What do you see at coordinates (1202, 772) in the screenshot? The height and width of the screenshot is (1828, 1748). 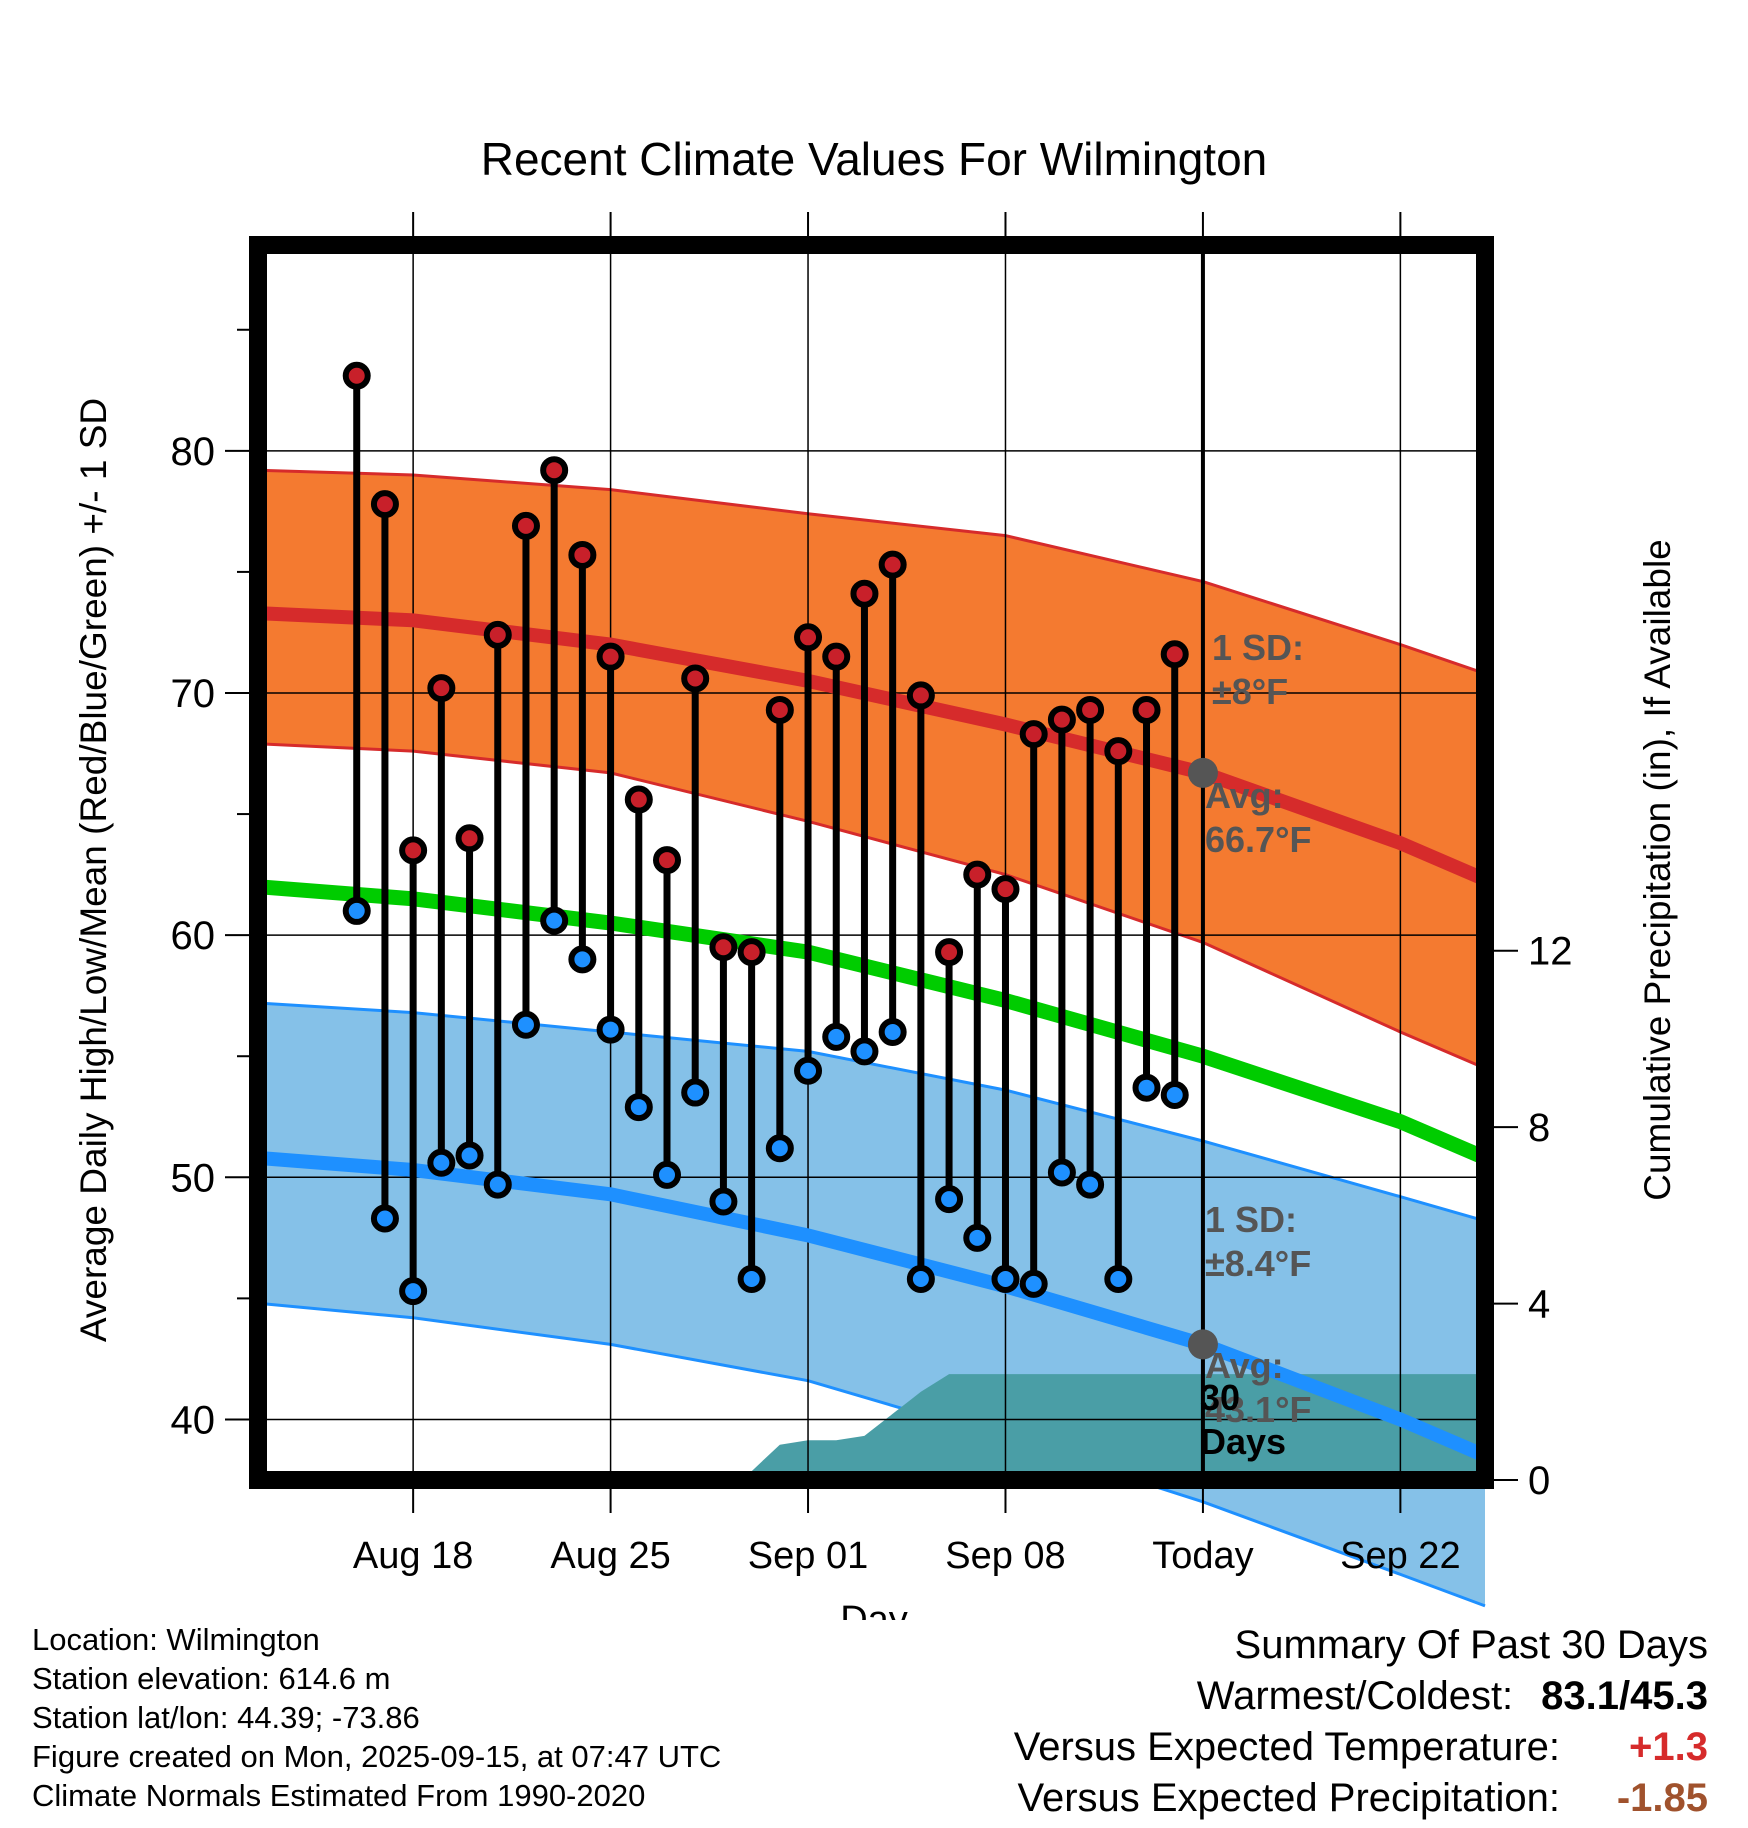 I see `today-high-avg-marker` at bounding box center [1202, 772].